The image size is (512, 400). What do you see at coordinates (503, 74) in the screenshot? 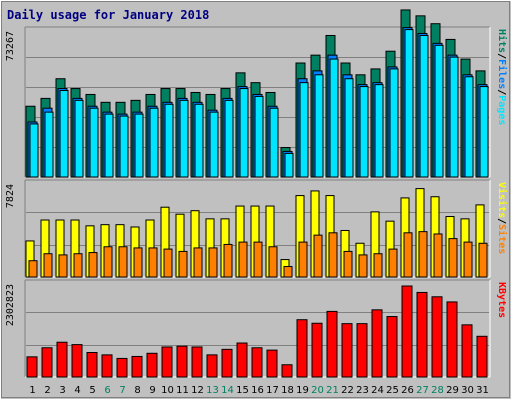
I see `series-label-part: Files` at bounding box center [503, 74].